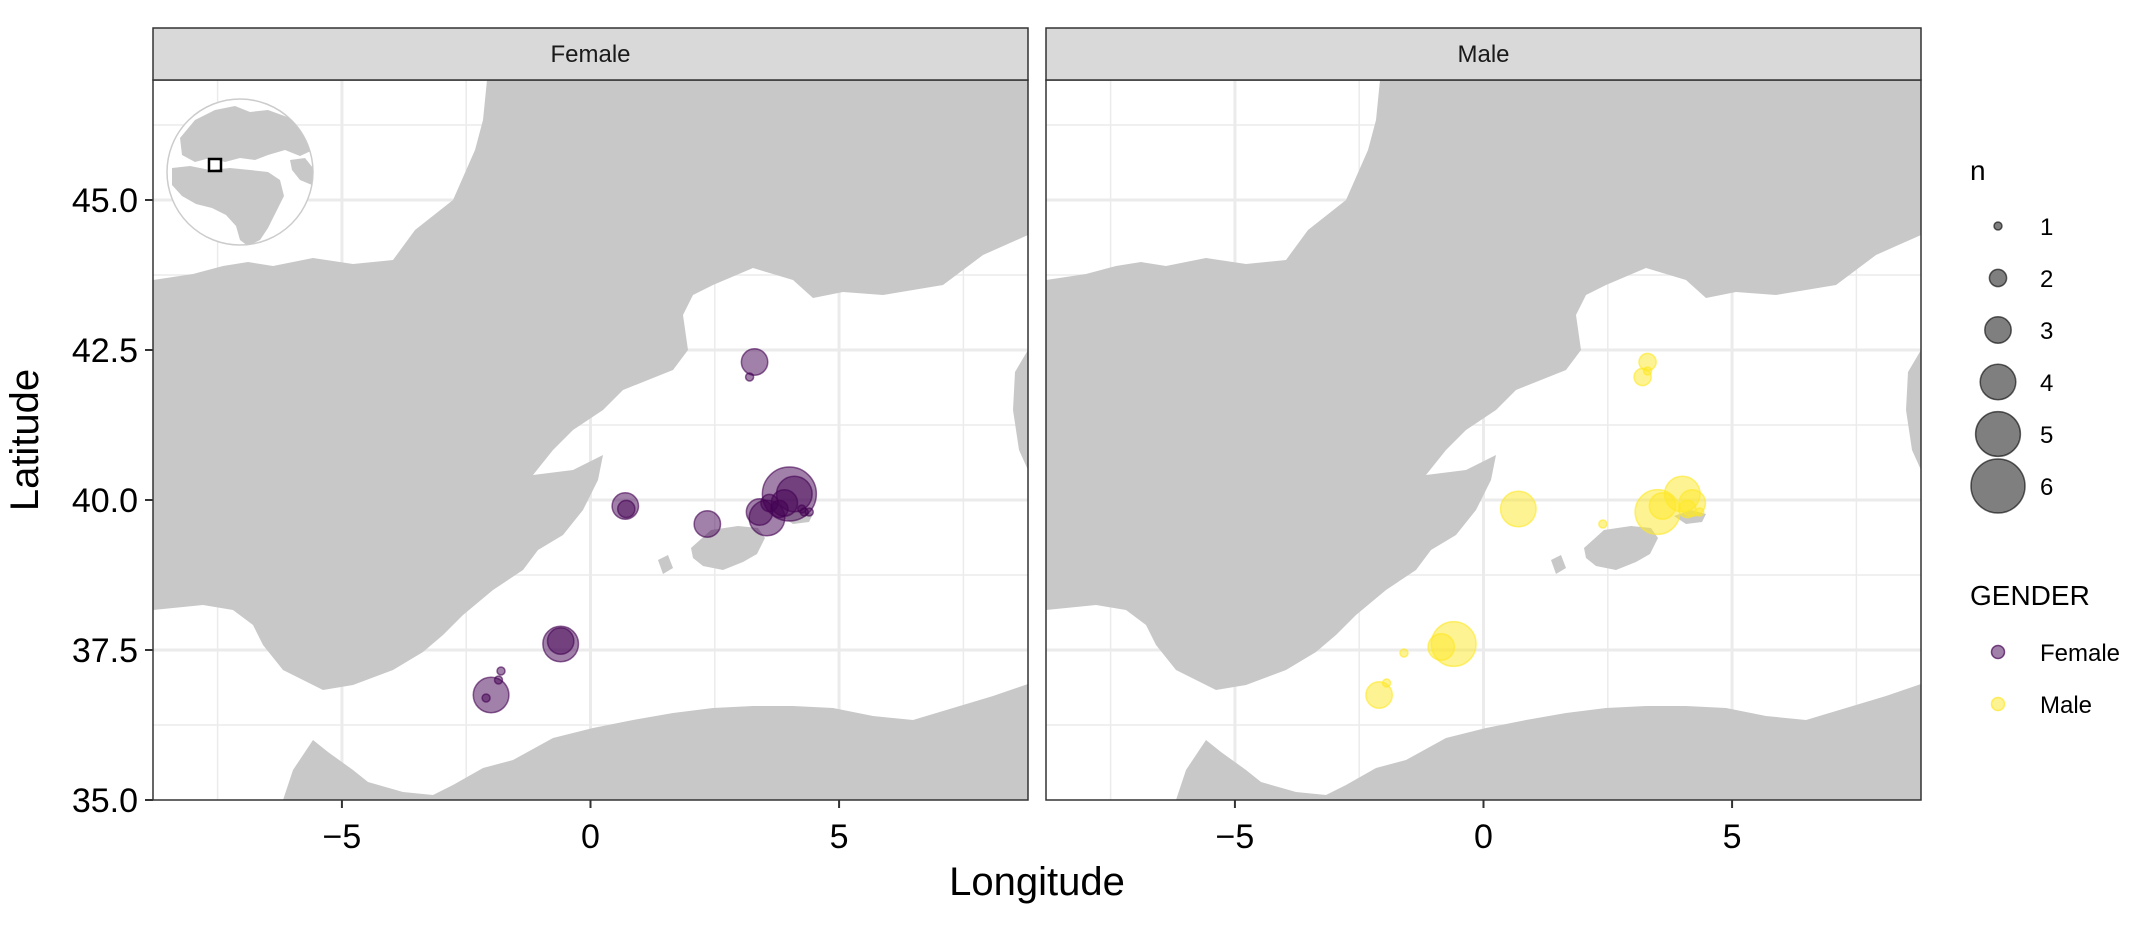 The image size is (2140, 931). Describe the element at coordinates (2066, 705) in the screenshot. I see `color-legend-label: Male` at that location.